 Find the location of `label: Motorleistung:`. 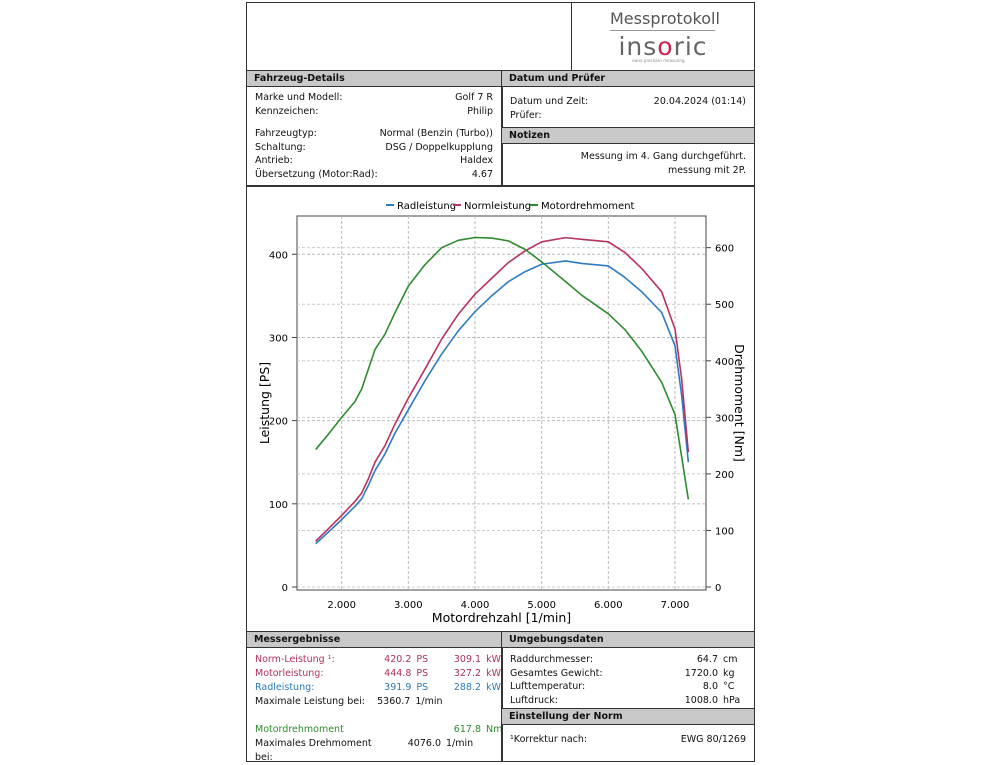

label: Motorleistung: is located at coordinates (289, 673).